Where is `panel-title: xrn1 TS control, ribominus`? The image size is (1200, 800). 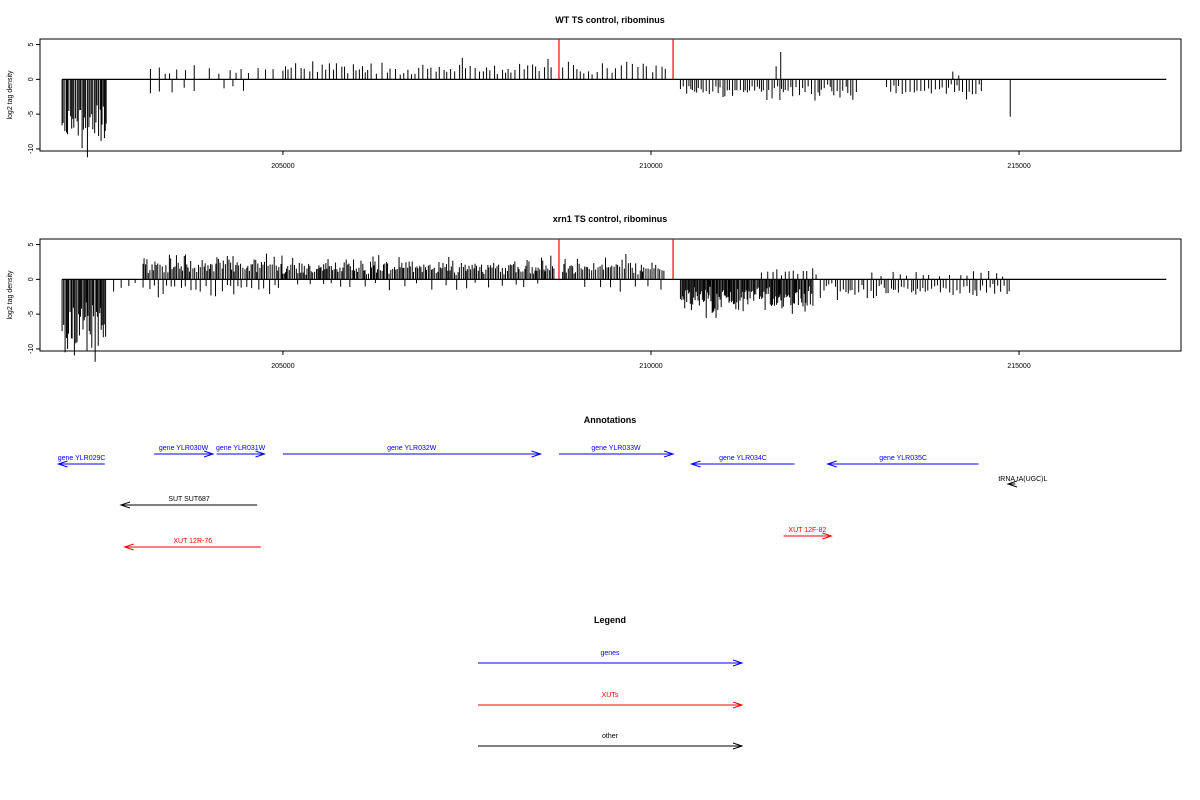
panel-title: xrn1 TS control, ribominus is located at coordinates (610, 219).